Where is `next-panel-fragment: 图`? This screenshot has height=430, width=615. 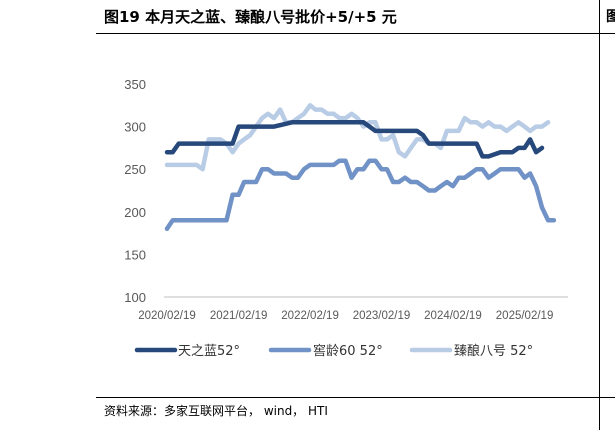
next-panel-fragment: 图 is located at coordinates (610, 17).